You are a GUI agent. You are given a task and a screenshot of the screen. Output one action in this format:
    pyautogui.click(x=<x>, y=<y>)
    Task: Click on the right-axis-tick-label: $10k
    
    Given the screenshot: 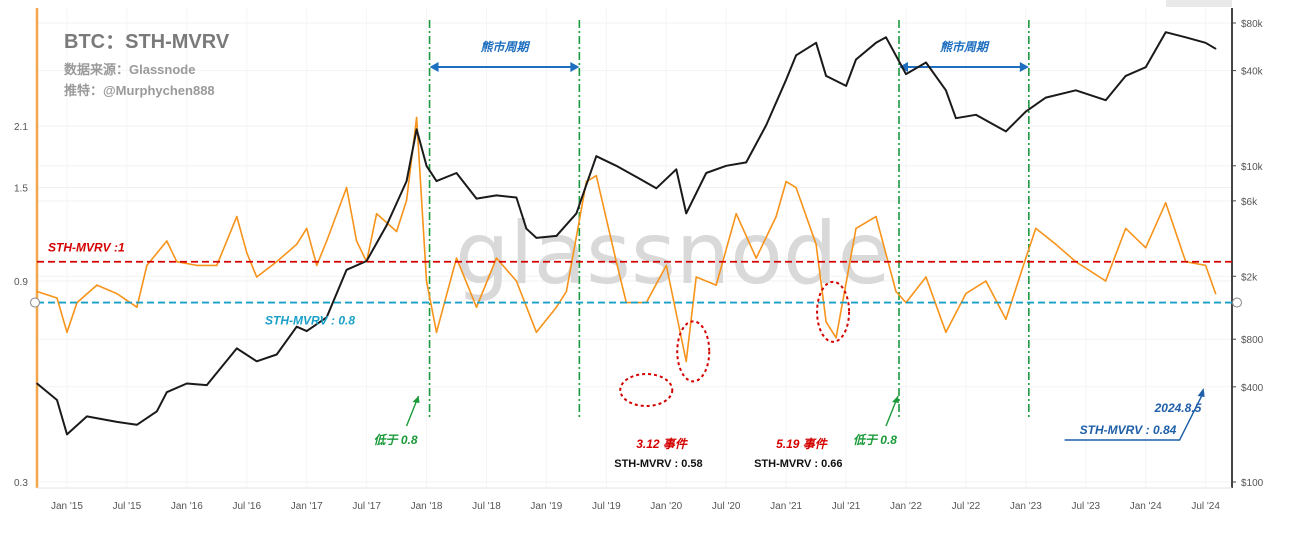 What is the action you would take?
    pyautogui.click(x=1252, y=167)
    